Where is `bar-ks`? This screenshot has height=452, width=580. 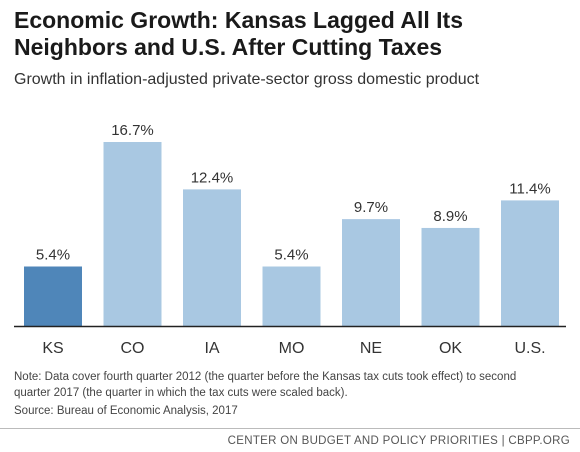 bar-ks is located at coordinates (53, 296).